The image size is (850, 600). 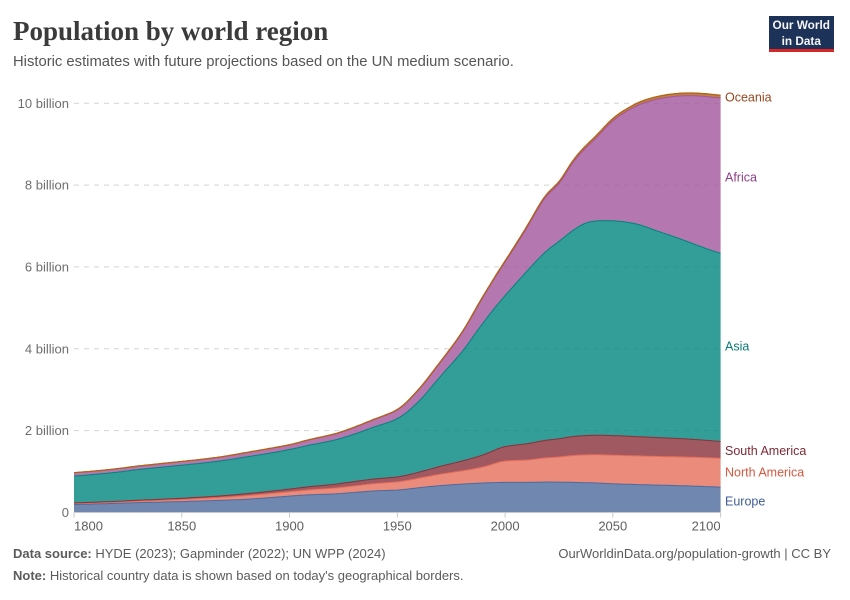 I want to click on svg-text: 2000, so click(x=505, y=526).